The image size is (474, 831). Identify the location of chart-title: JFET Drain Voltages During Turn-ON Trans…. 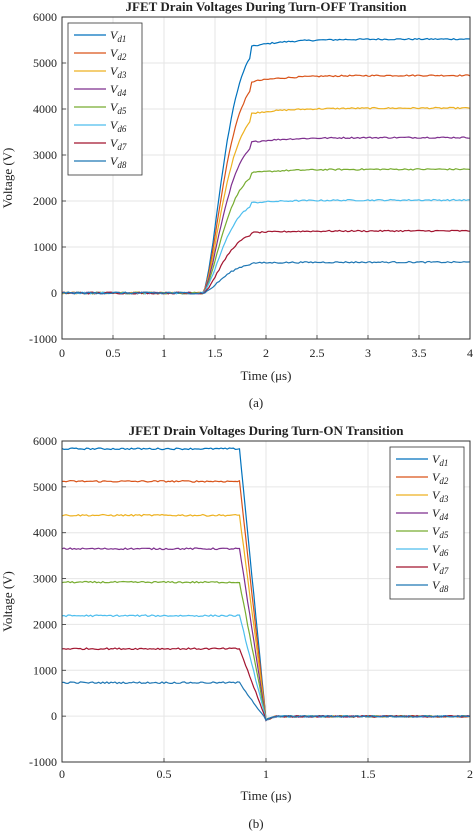
(267, 430).